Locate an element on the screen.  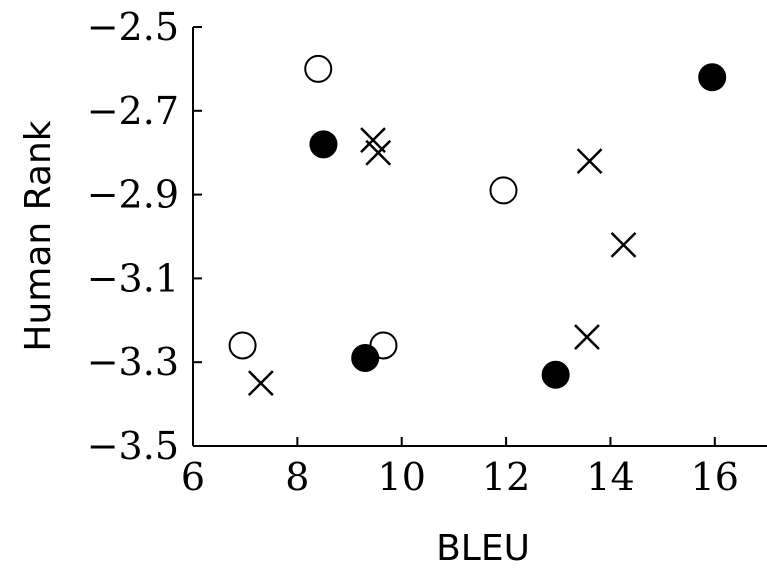
x-tick-label: 8 is located at coordinates (297, 477).